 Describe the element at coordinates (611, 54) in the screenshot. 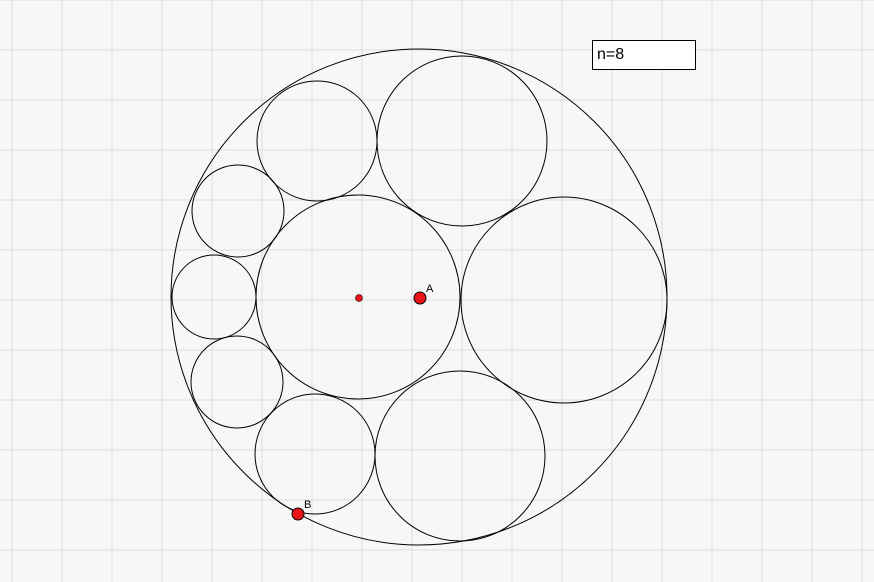

I see `n-input-value: n=8` at that location.